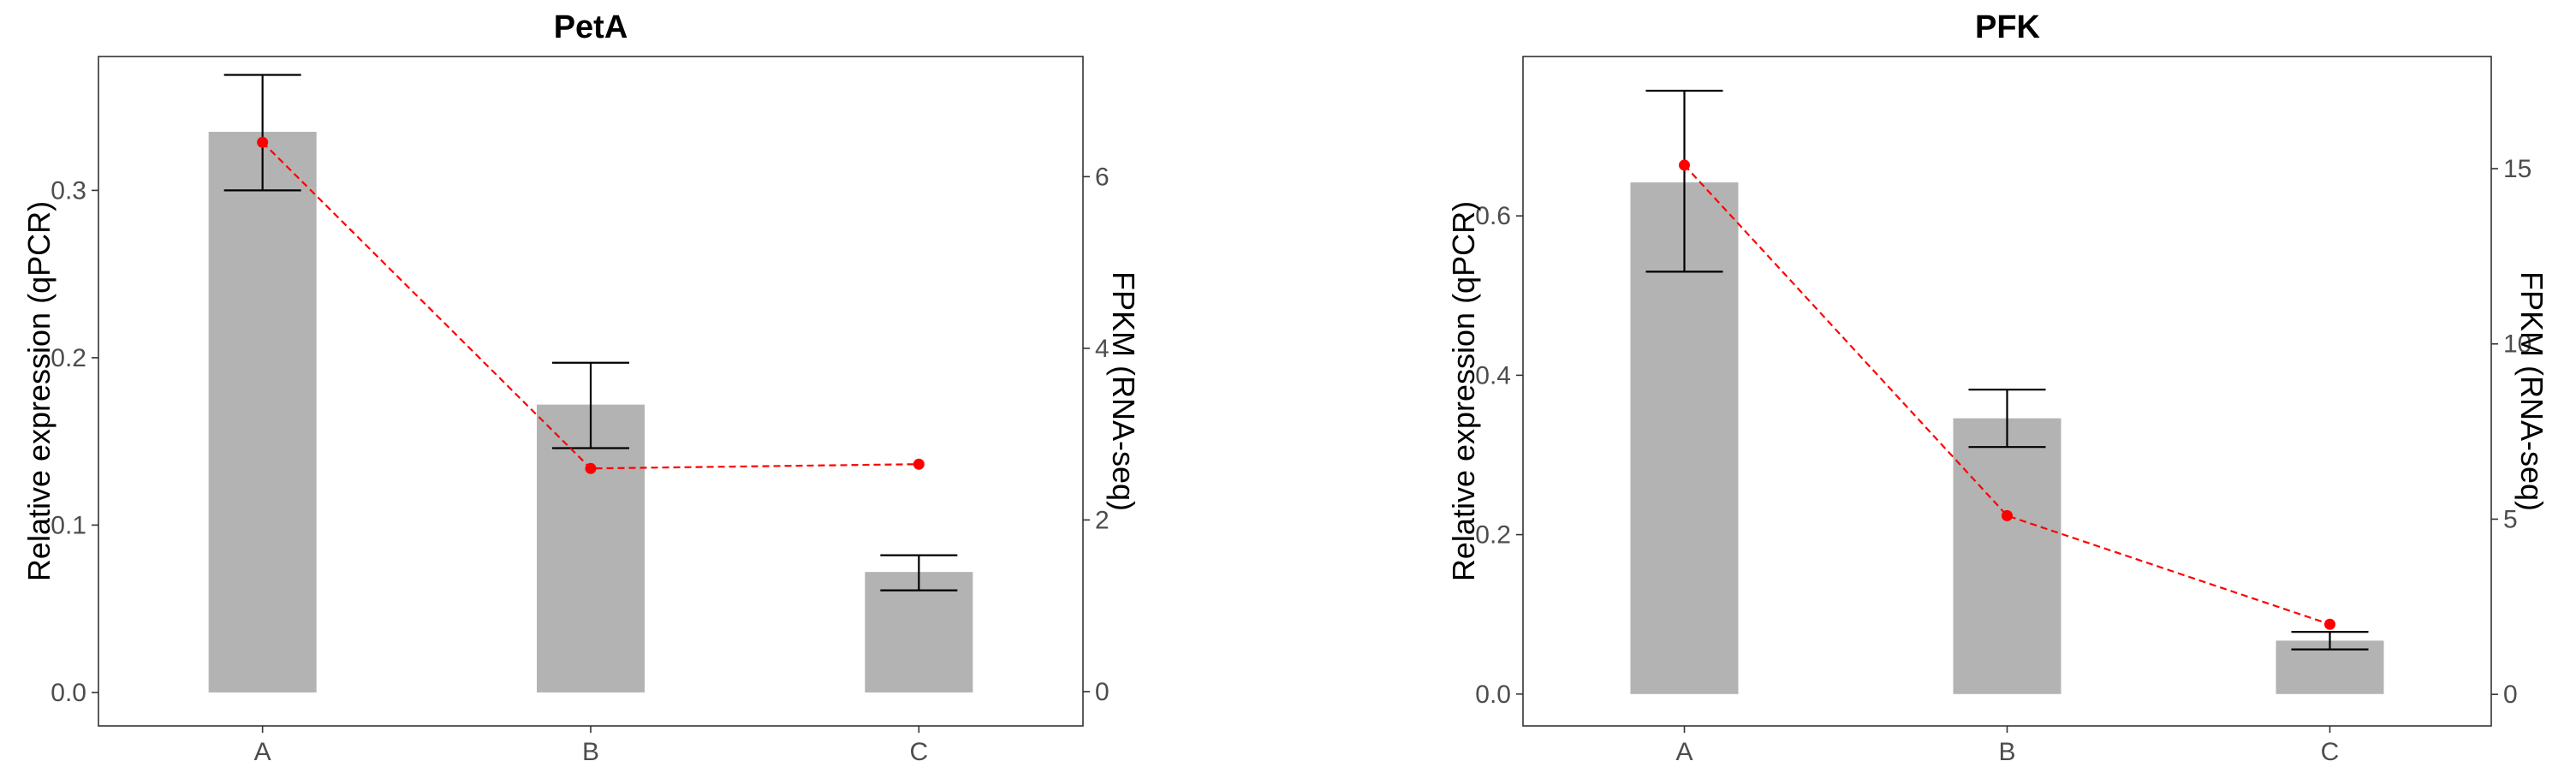  What do you see at coordinates (1493, 375) in the screenshot?
I see `y-tick-label: 0.4` at bounding box center [1493, 375].